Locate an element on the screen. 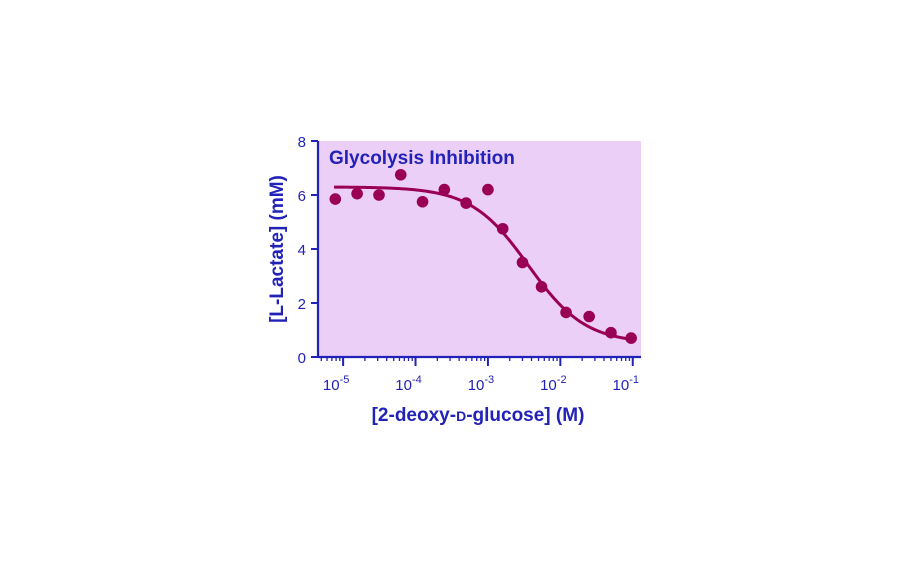 This screenshot has width=912, height=562. x-tick-label: 10⁻¹ is located at coordinates (626, 384).